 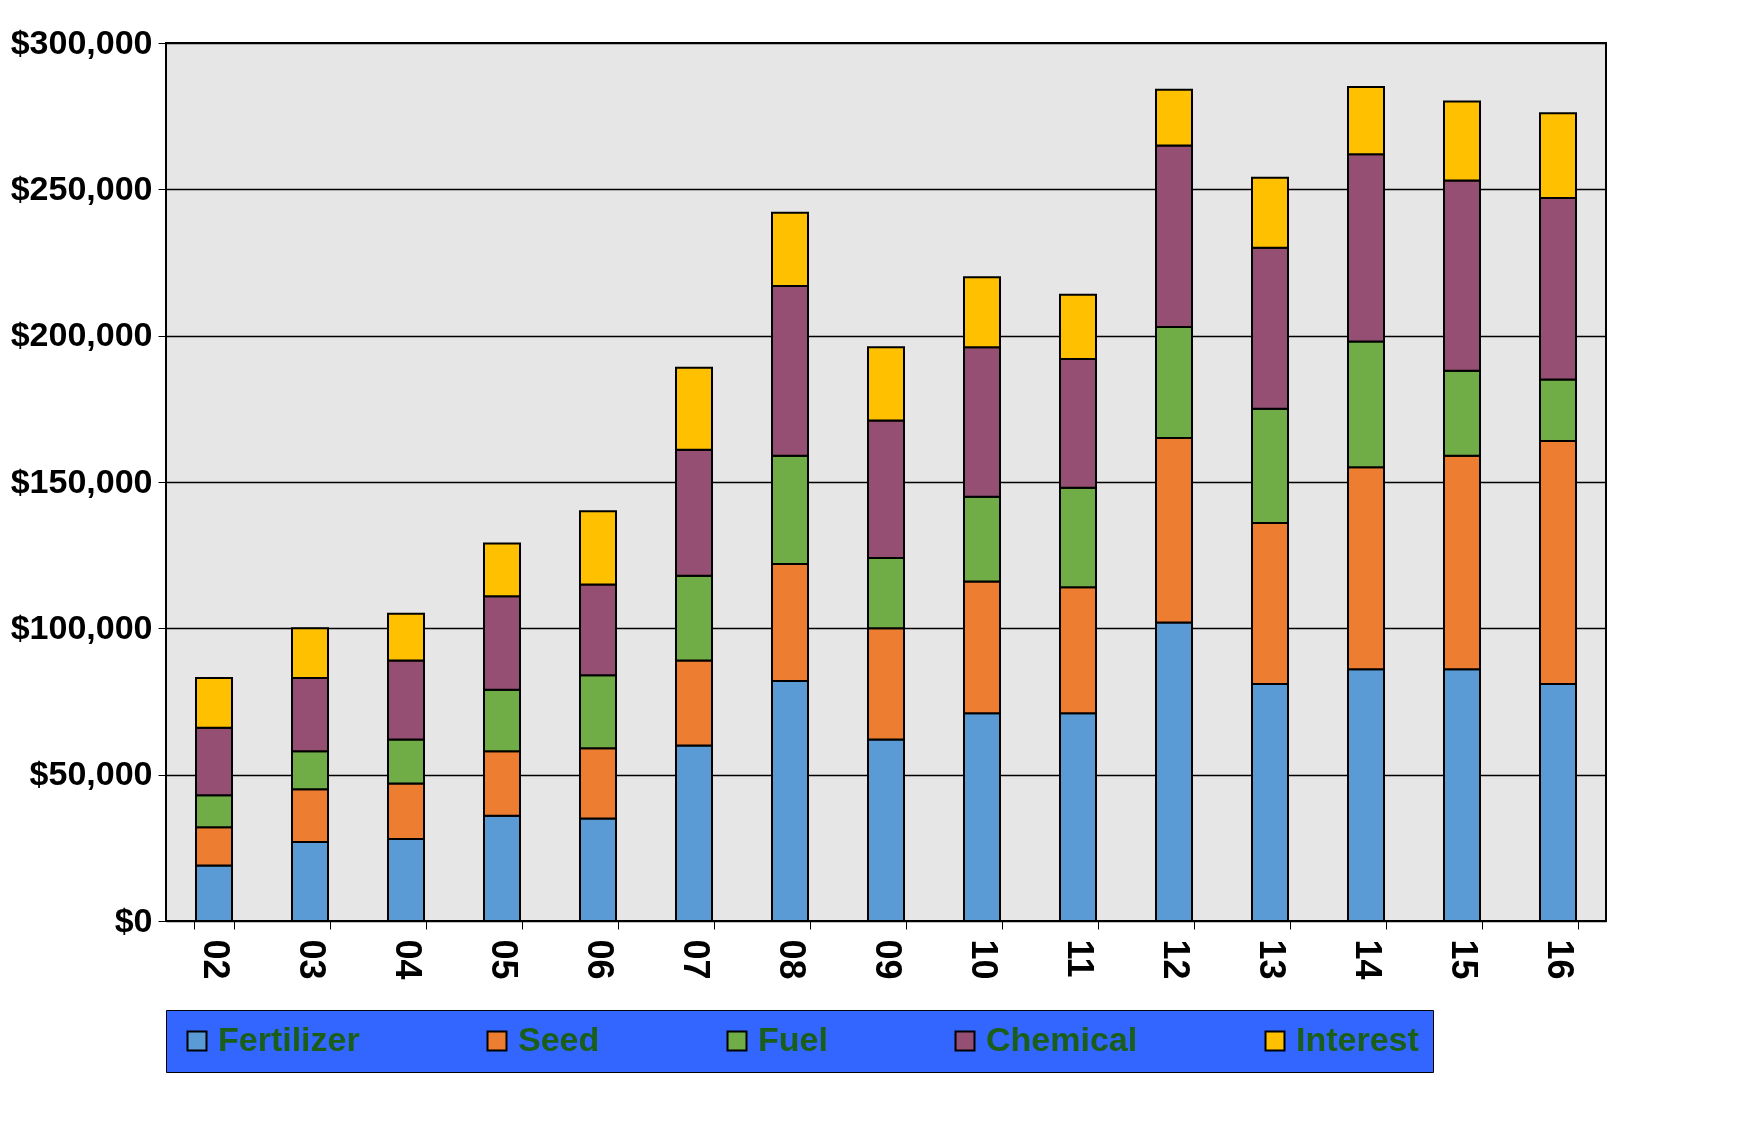 What do you see at coordinates (1464, 959) in the screenshot?
I see `x-tick-label: 15` at bounding box center [1464, 959].